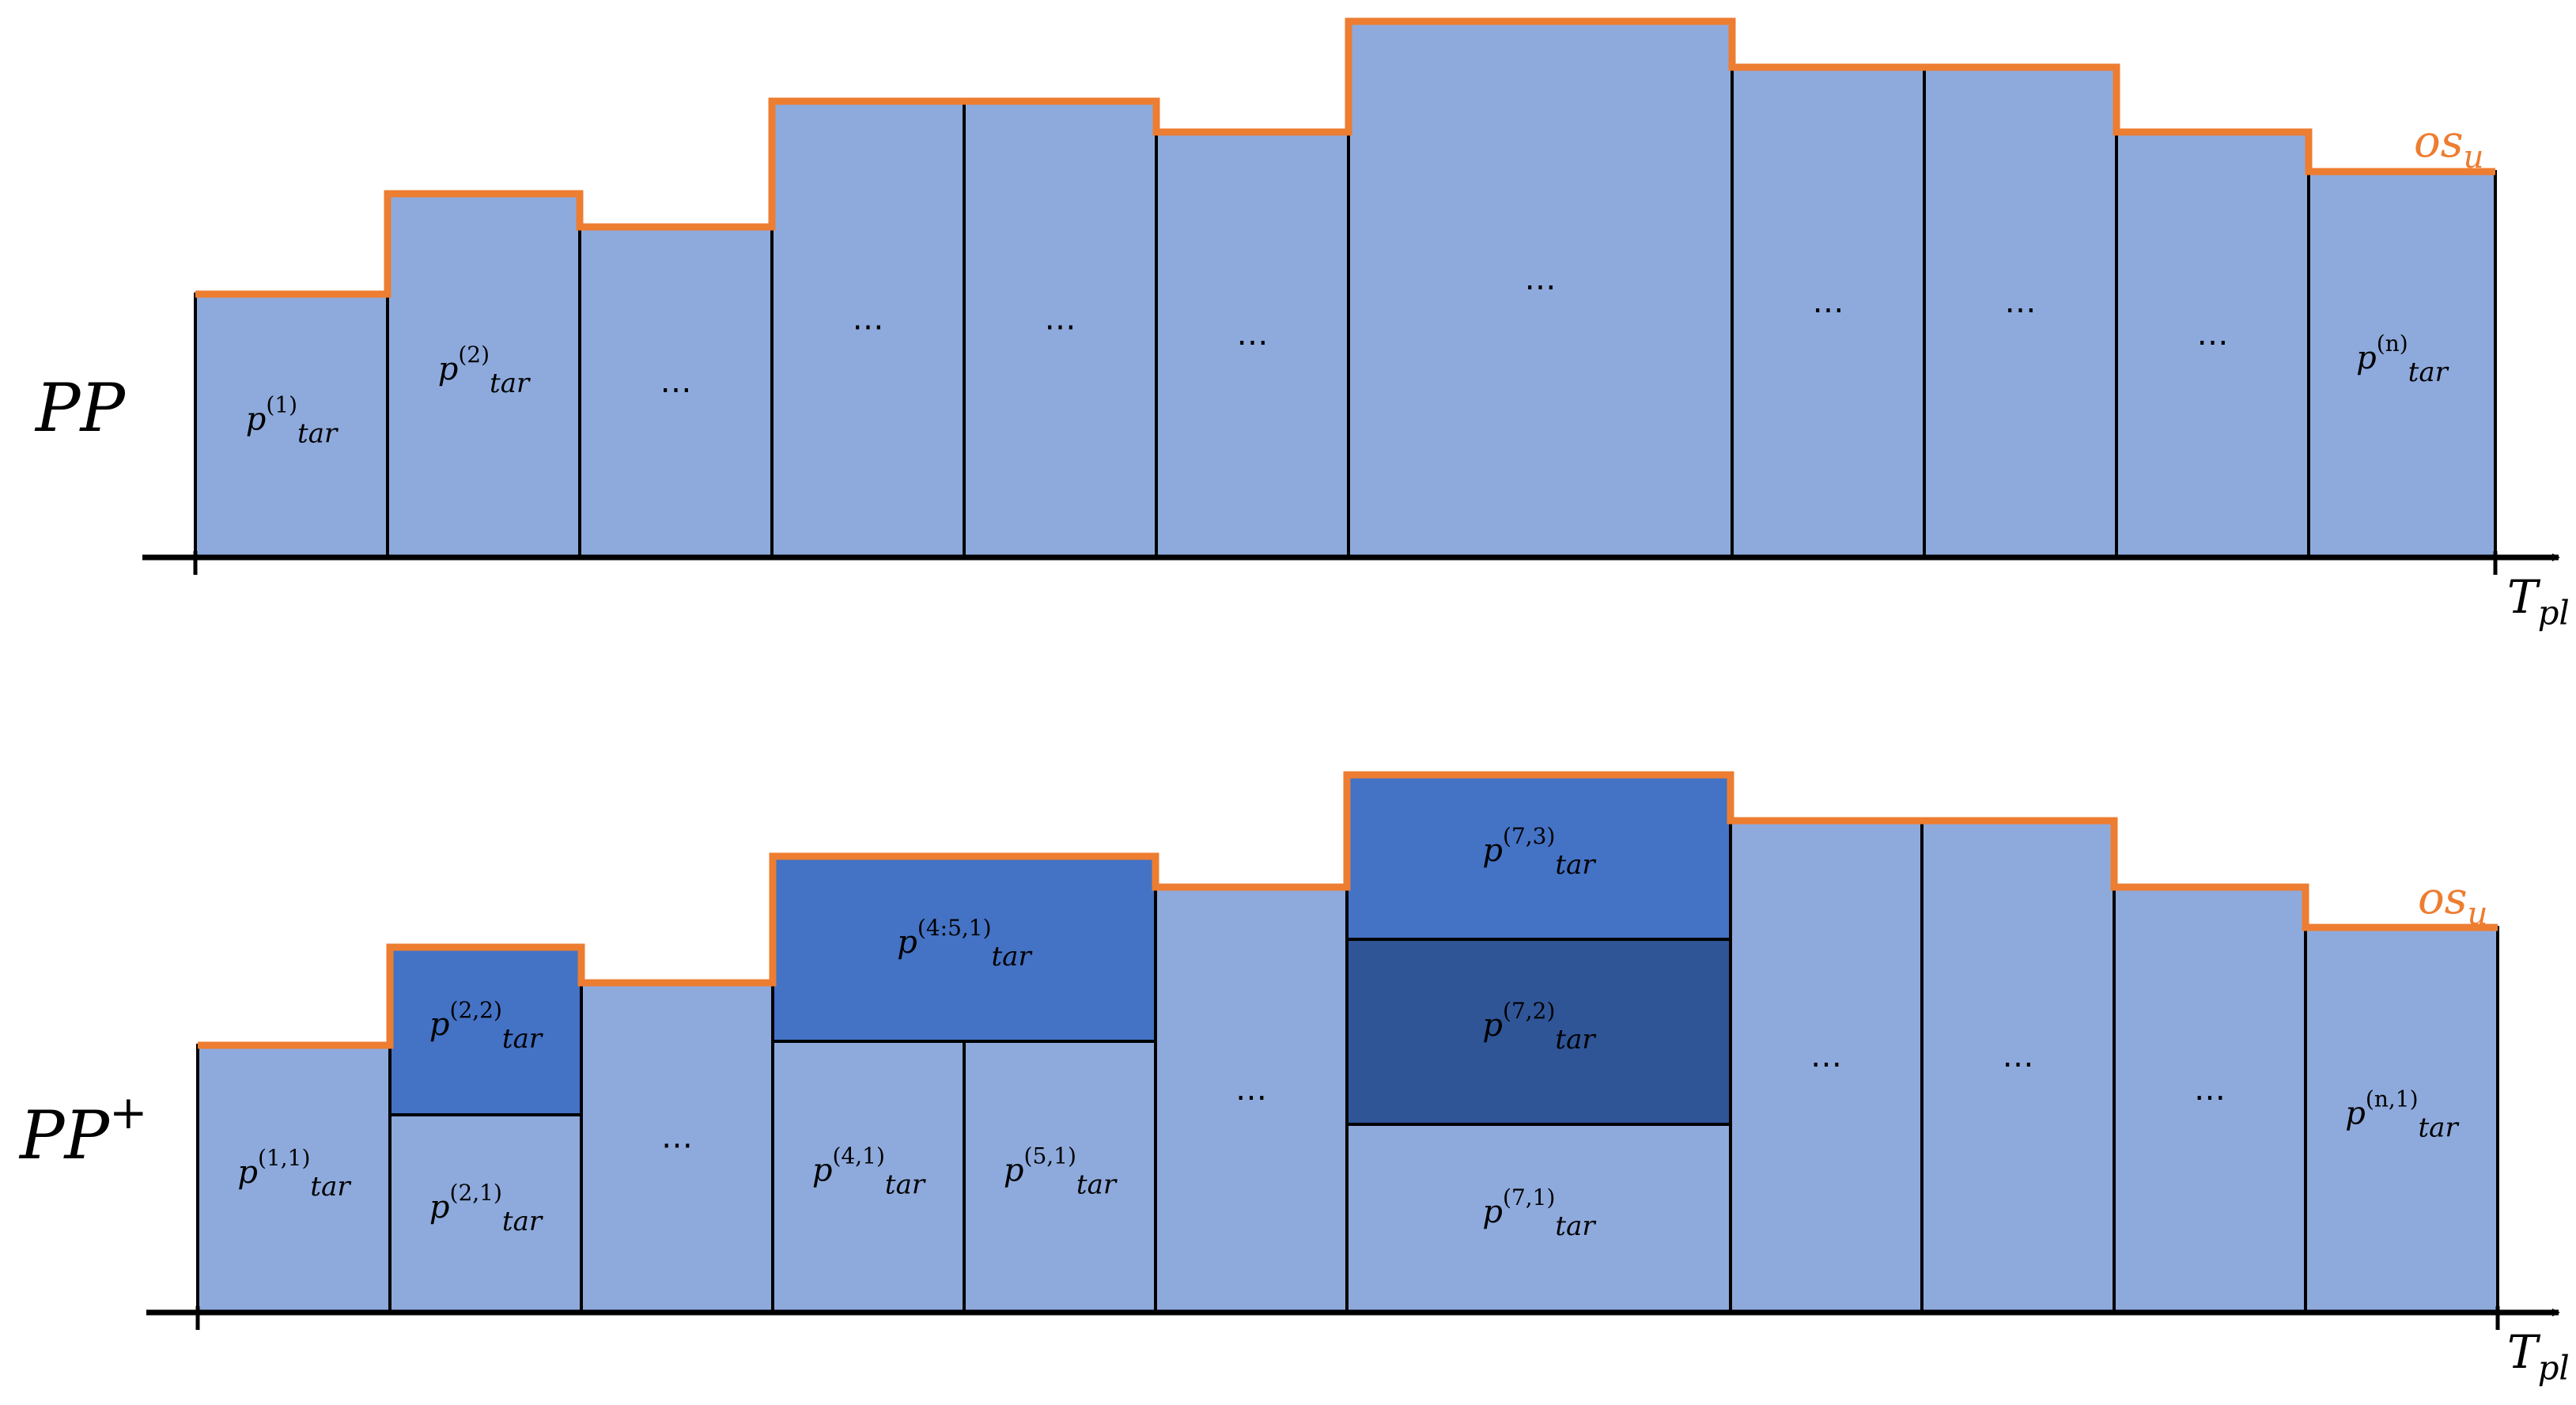 The image size is (2576, 1405). I want to click on block-label: p(7,3)tar, so click(1539, 852).